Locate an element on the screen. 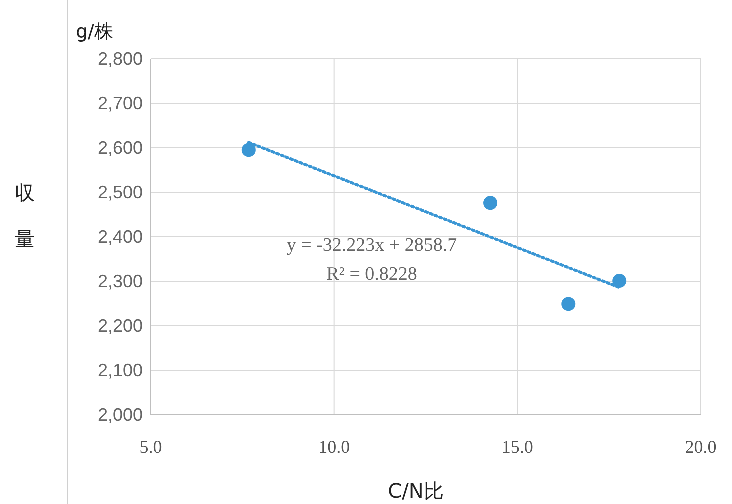 The image size is (732, 504). y-tick-label: 2,100 is located at coordinates (120, 370).